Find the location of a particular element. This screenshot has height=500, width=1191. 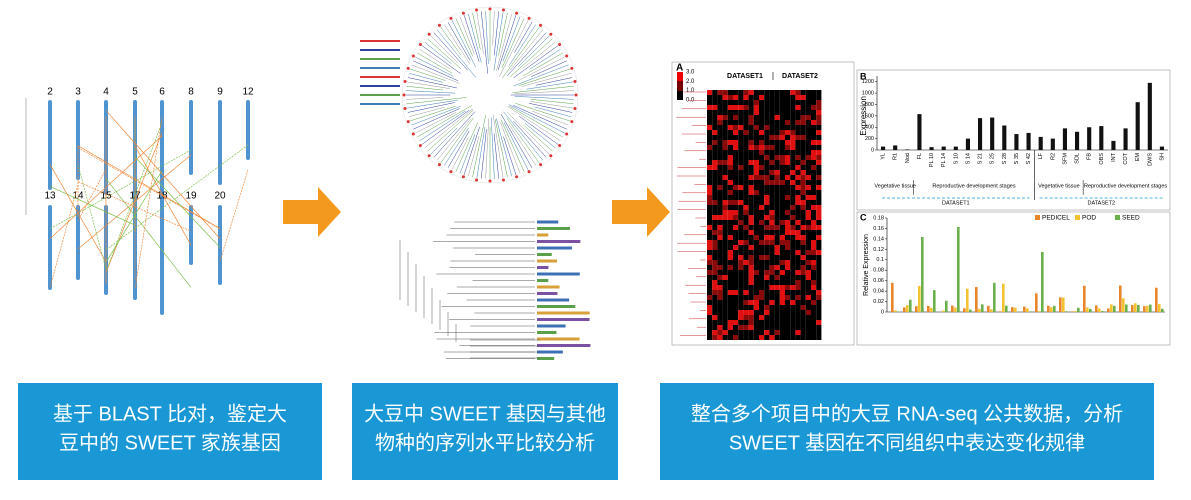

x-tick-label: R2 is located at coordinates (1053, 156).